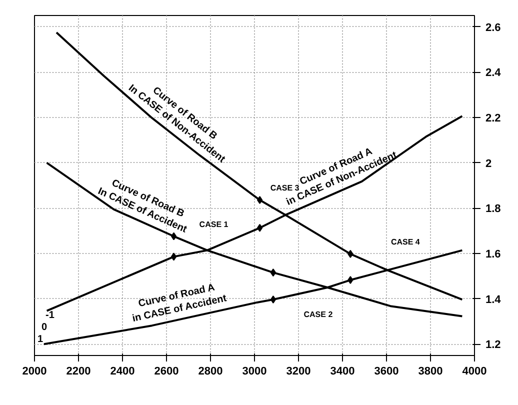 The width and height of the screenshot is (518, 405). I want to click on y-tick-label: 1.2, so click(493, 345).